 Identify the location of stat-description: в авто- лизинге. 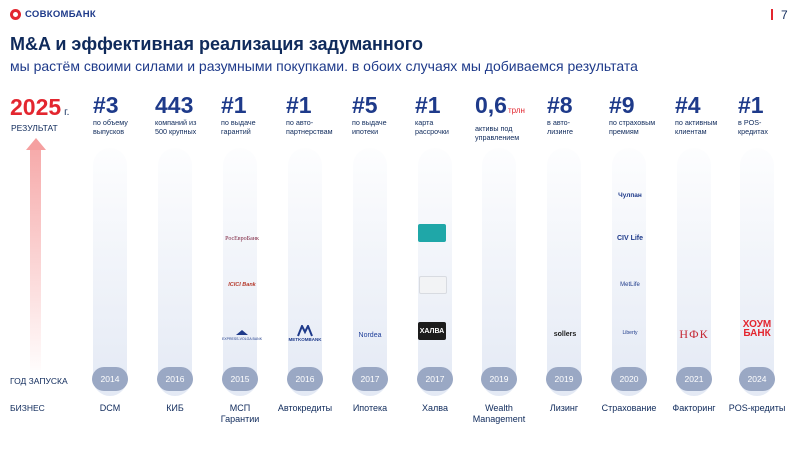
(560, 127).